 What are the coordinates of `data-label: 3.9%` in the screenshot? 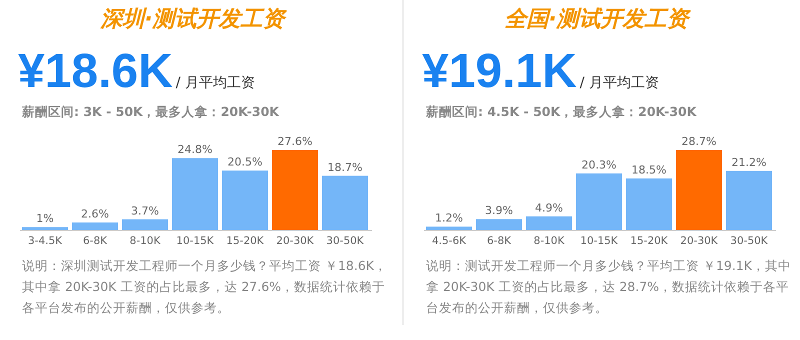 It's located at (499, 211).